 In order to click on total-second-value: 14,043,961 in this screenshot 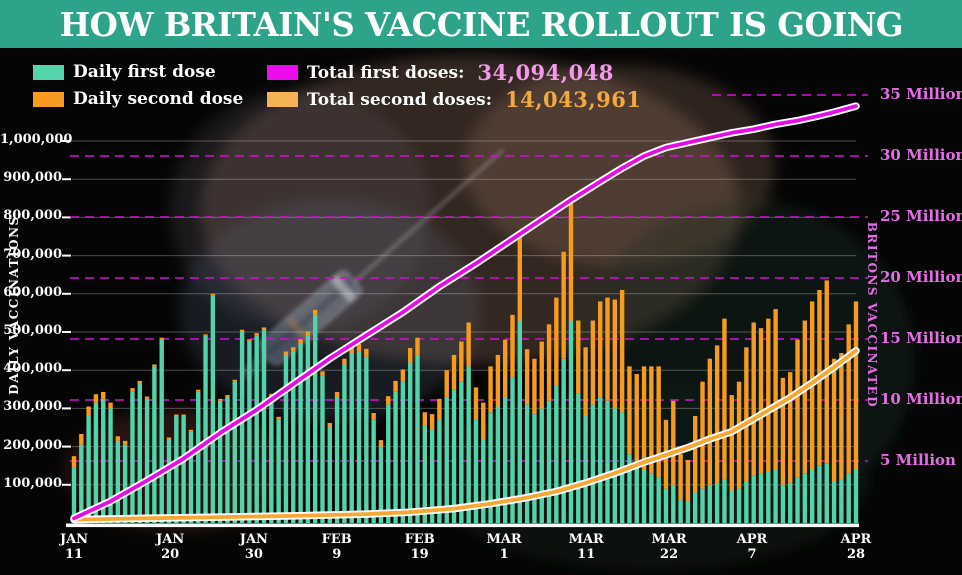, I will do `click(573, 99)`.